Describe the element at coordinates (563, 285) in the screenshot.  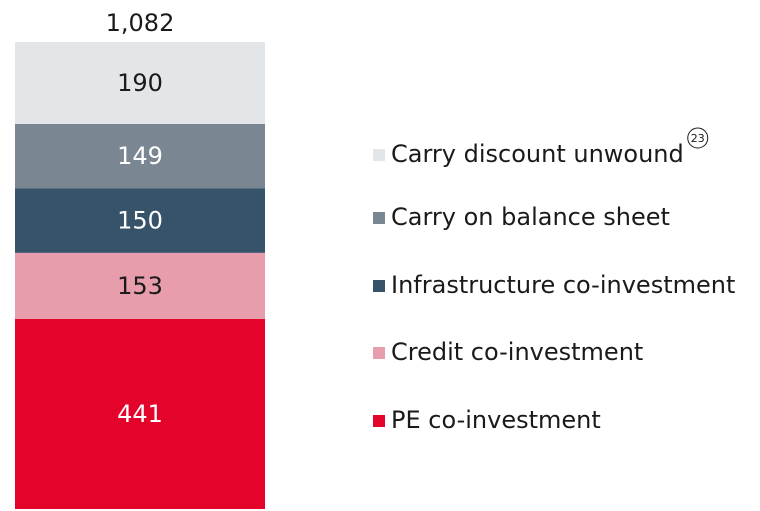
I see `legend-label: Infrastructure co-investment` at that location.